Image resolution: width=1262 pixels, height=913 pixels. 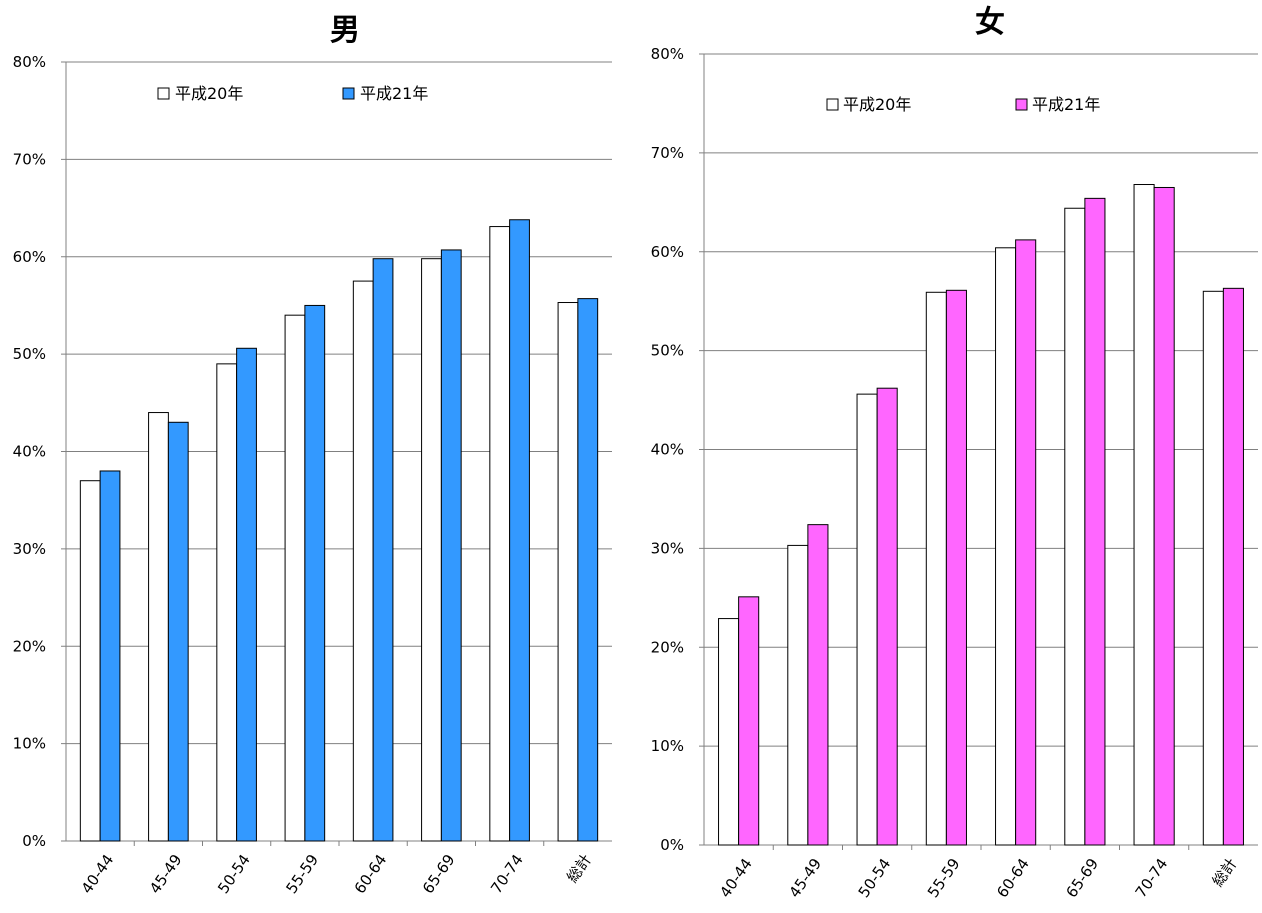 I want to click on chart-1-xtick-label: 50-54, so click(x=875, y=878).